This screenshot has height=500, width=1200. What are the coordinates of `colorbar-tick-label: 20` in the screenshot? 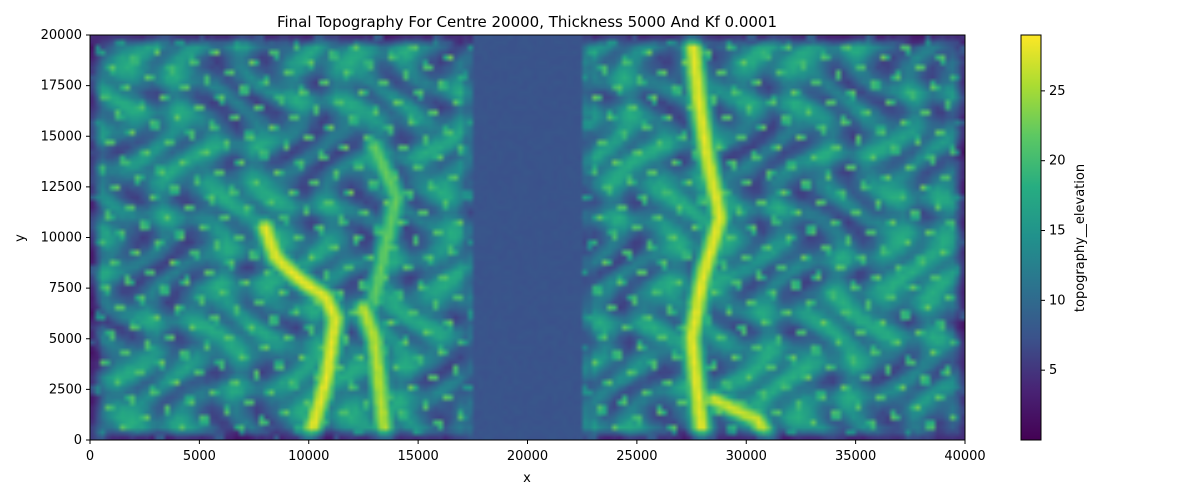 It's located at (1057, 161).